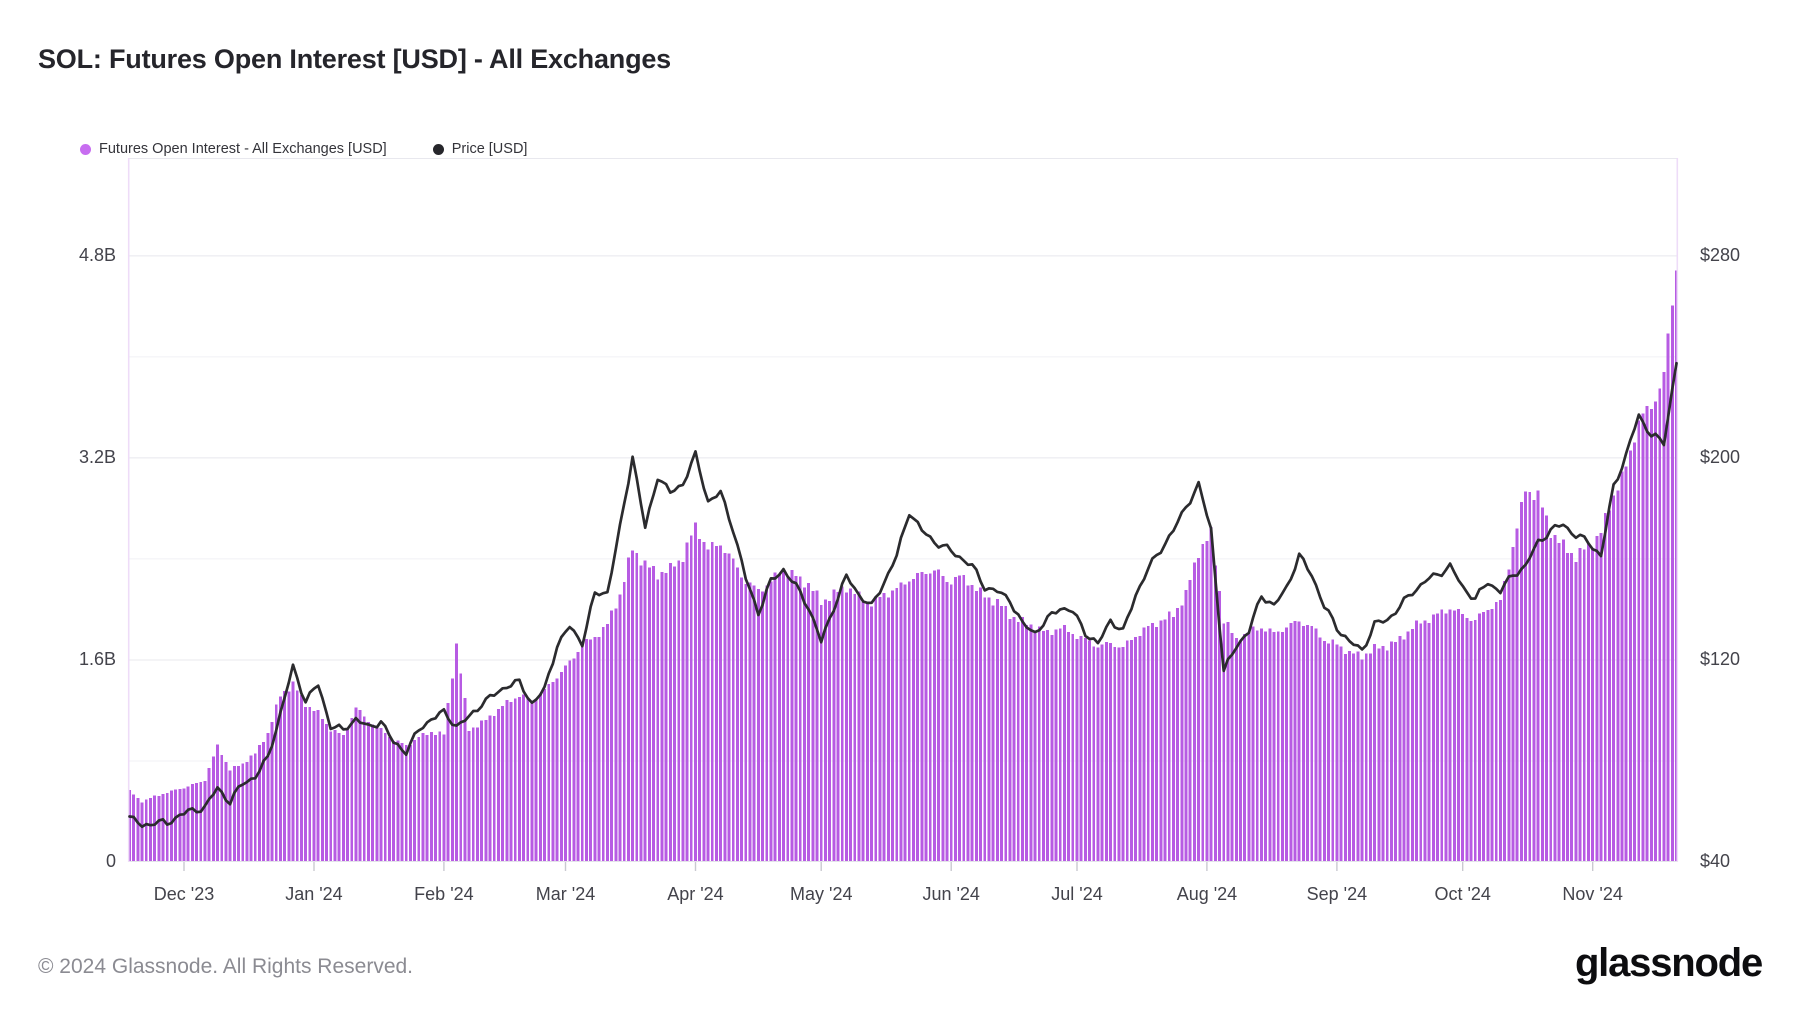 The height and width of the screenshot is (1013, 1800). I want to click on x-month-tick-label: Mar '24, so click(565, 894).